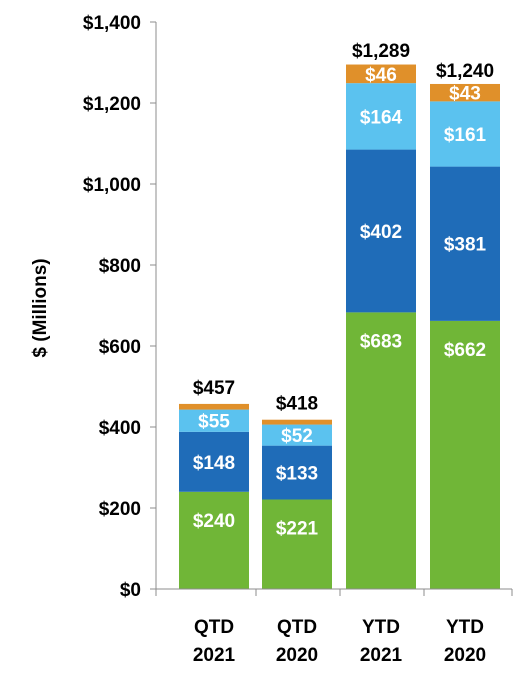 The image size is (526, 690). What do you see at coordinates (381, 341) in the screenshot?
I see `bar-segment-label: $683` at bounding box center [381, 341].